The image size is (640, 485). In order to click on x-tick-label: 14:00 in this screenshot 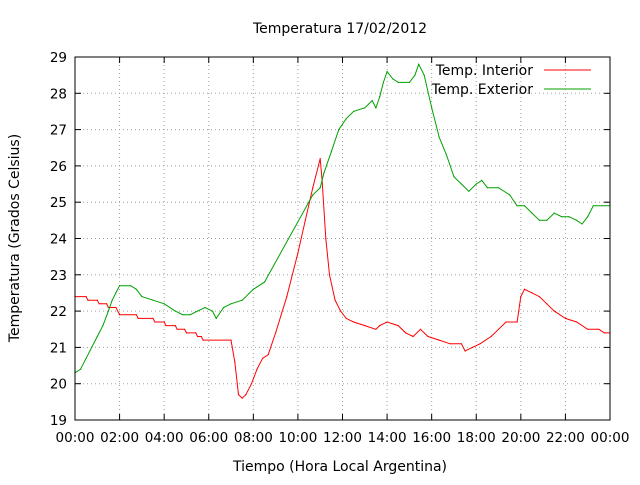, I will do `click(387, 438)`.